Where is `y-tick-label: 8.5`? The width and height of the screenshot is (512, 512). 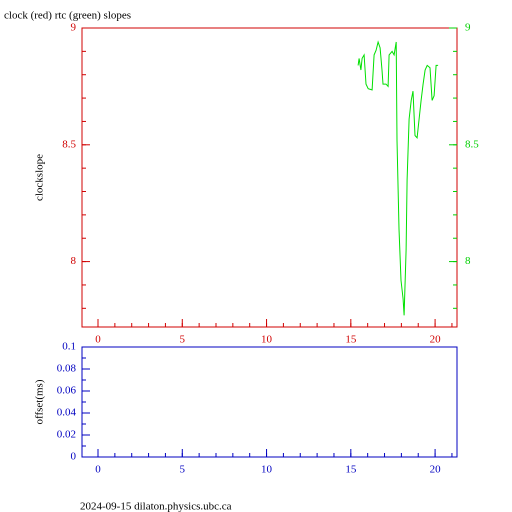 y-tick-label: 8.5 is located at coordinates (69, 144).